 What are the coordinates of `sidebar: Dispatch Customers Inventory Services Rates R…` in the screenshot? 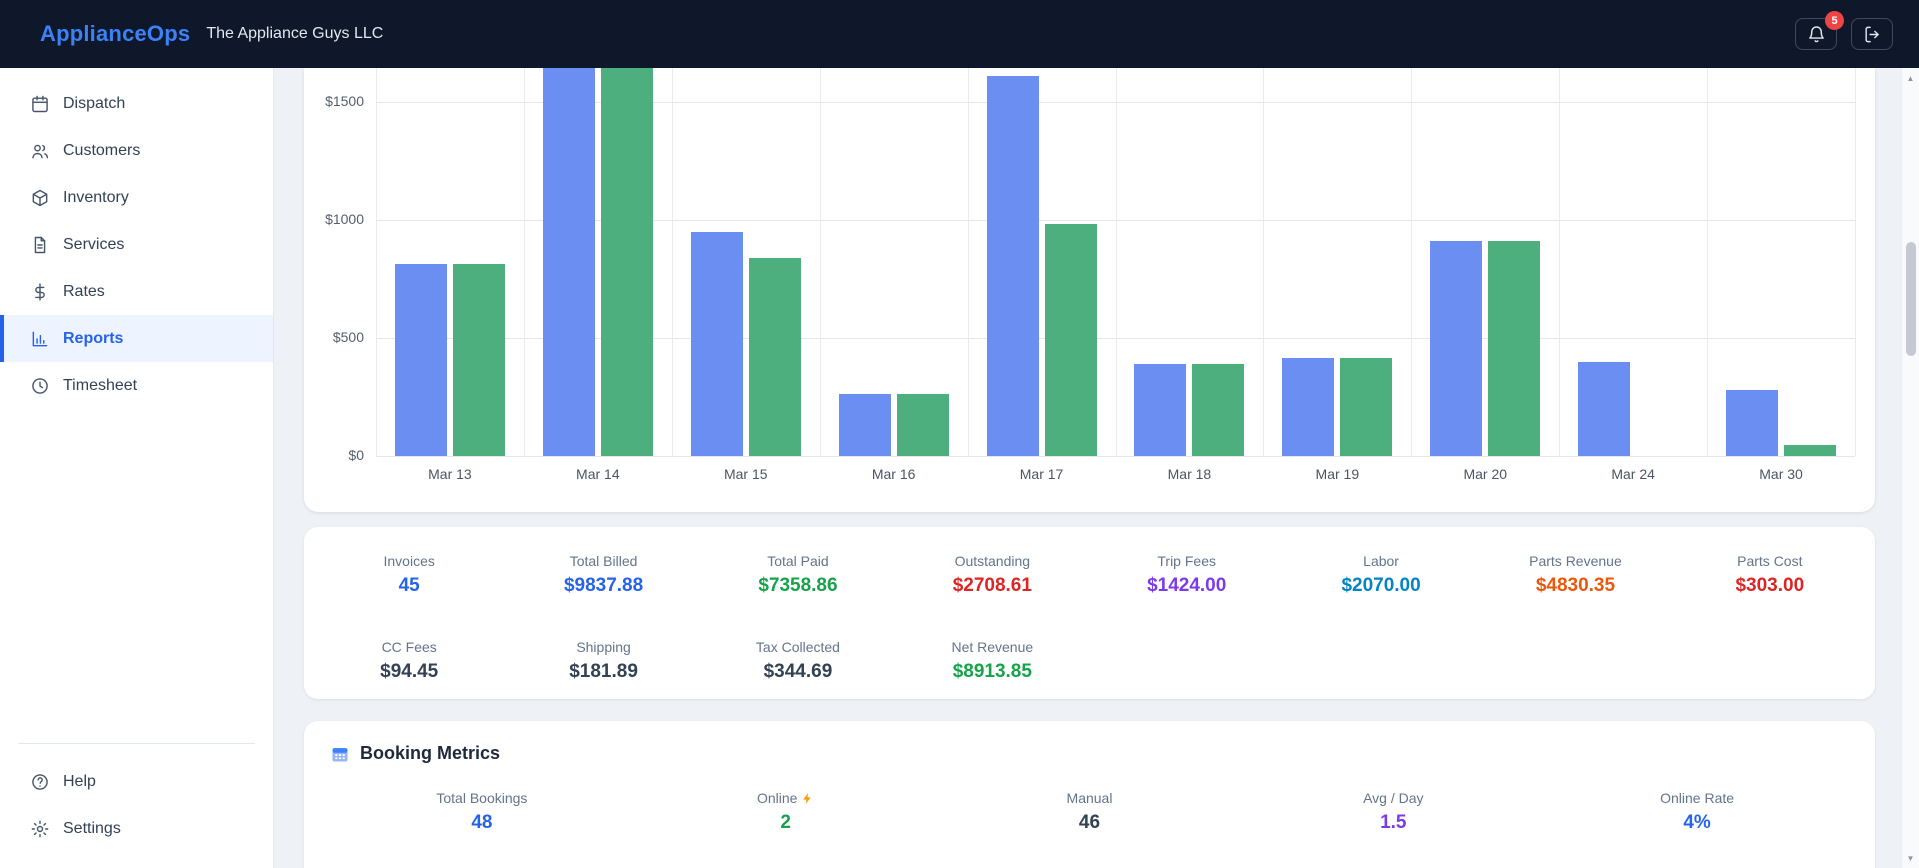 It's located at (137, 468).